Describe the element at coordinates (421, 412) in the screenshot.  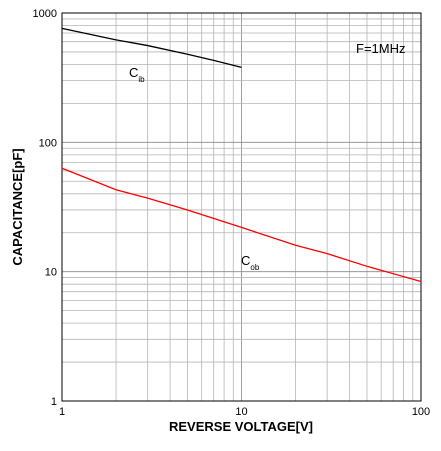
I see `x-tick-label: 100` at that location.